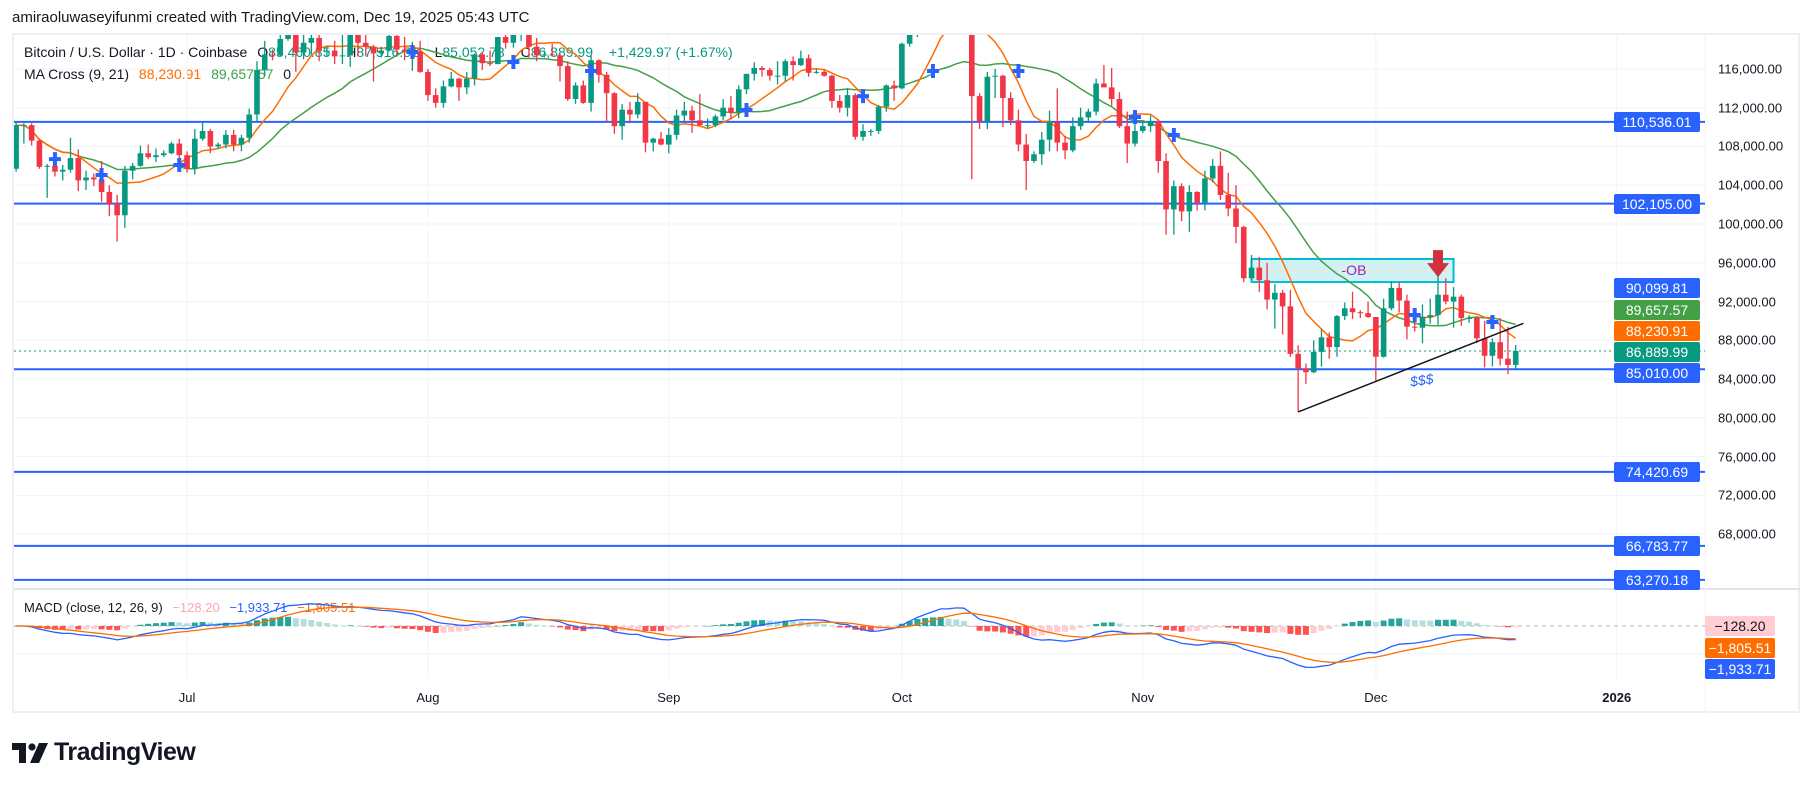 The height and width of the screenshot is (789, 1814). Describe the element at coordinates (901, 697) in the screenshot. I see `time-axis-label: Oct` at that location.